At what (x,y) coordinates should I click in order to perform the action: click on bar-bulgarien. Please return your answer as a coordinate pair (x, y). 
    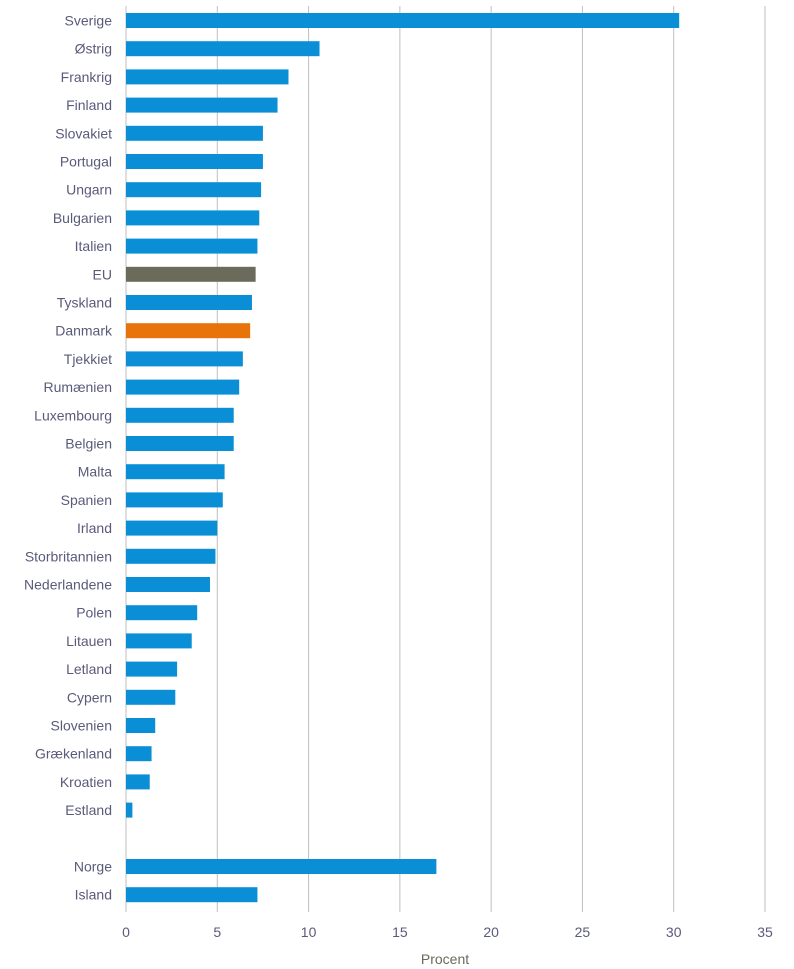
    Looking at the image, I should click on (193, 218).